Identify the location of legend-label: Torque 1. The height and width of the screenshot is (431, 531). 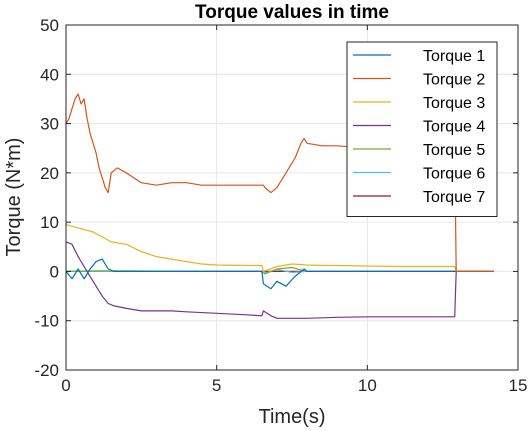
(454, 56).